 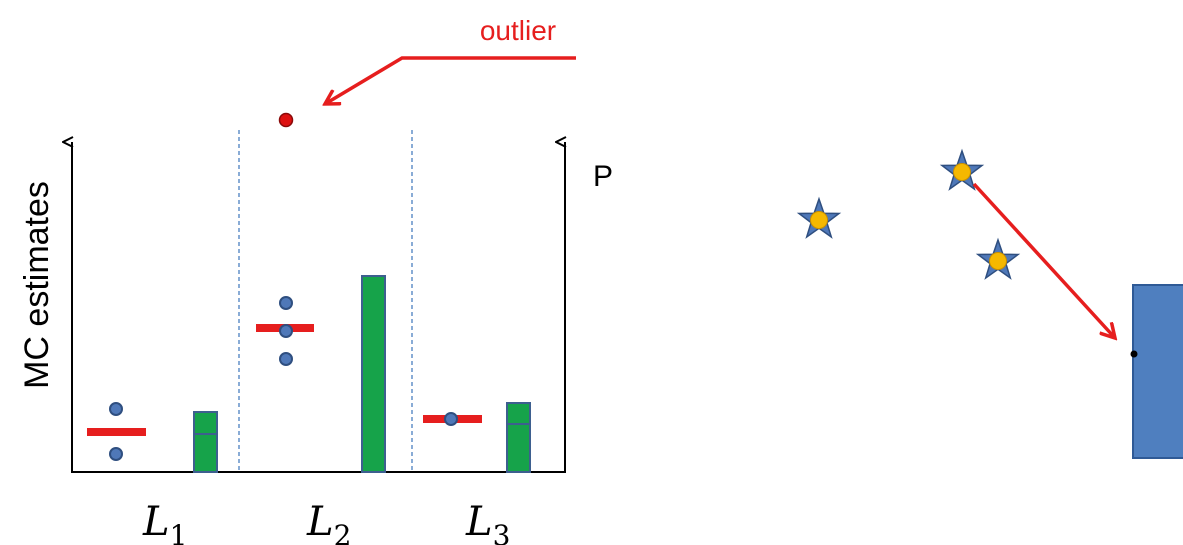 I want to click on right-axis-label: P, so click(x=603, y=176).